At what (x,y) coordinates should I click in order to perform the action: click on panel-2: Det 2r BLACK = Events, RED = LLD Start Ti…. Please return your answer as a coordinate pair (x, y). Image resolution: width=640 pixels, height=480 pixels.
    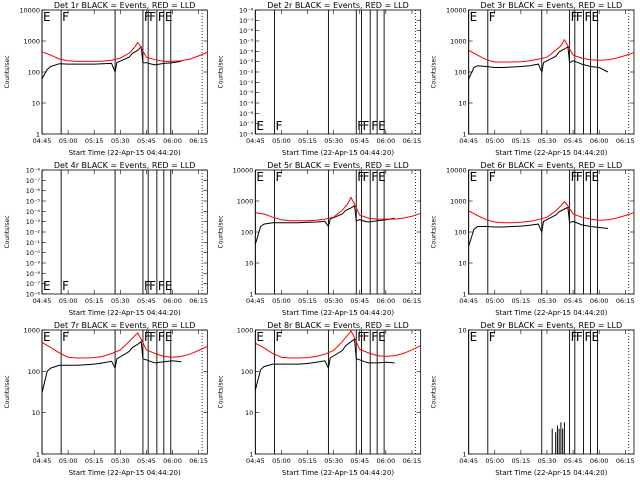
    Looking at the image, I should click on (319, 79).